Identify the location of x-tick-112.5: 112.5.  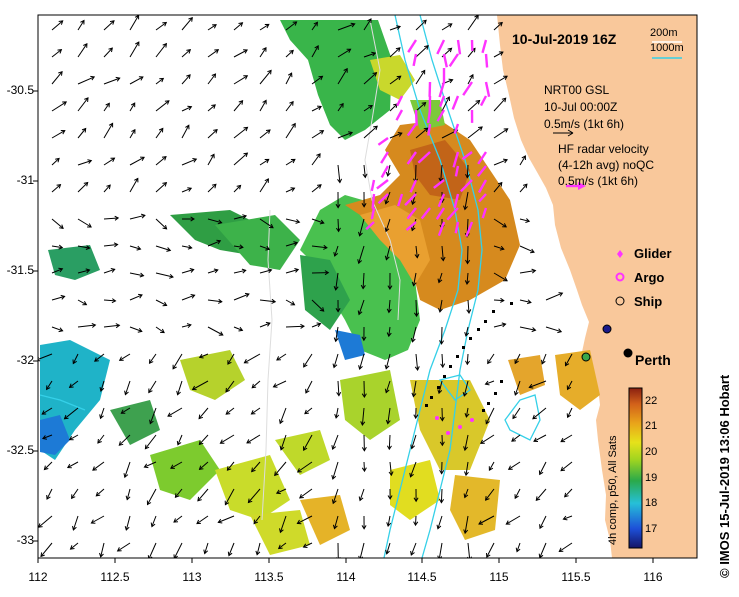
(115, 577).